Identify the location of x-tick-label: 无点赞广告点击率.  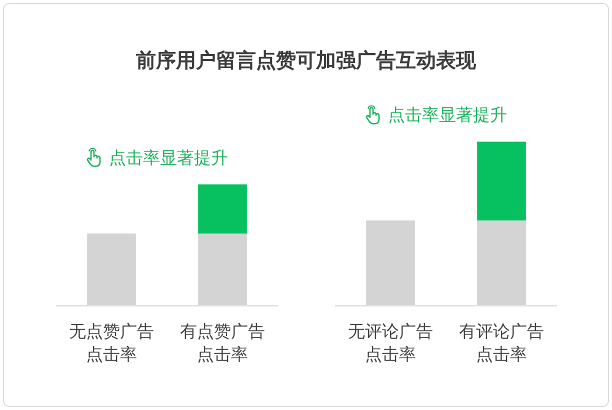
(111, 343).